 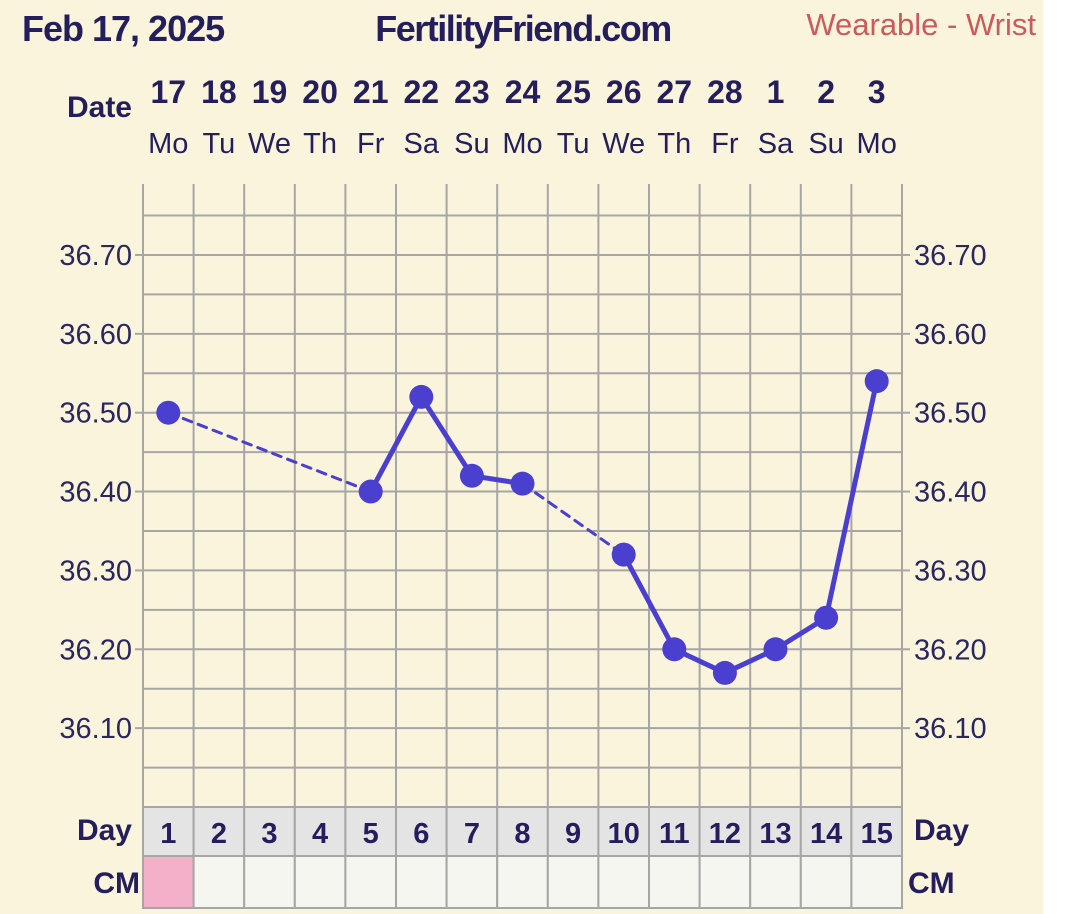 What do you see at coordinates (95, 493) in the screenshot?
I see `y-tick-label-left: 36.40` at bounding box center [95, 493].